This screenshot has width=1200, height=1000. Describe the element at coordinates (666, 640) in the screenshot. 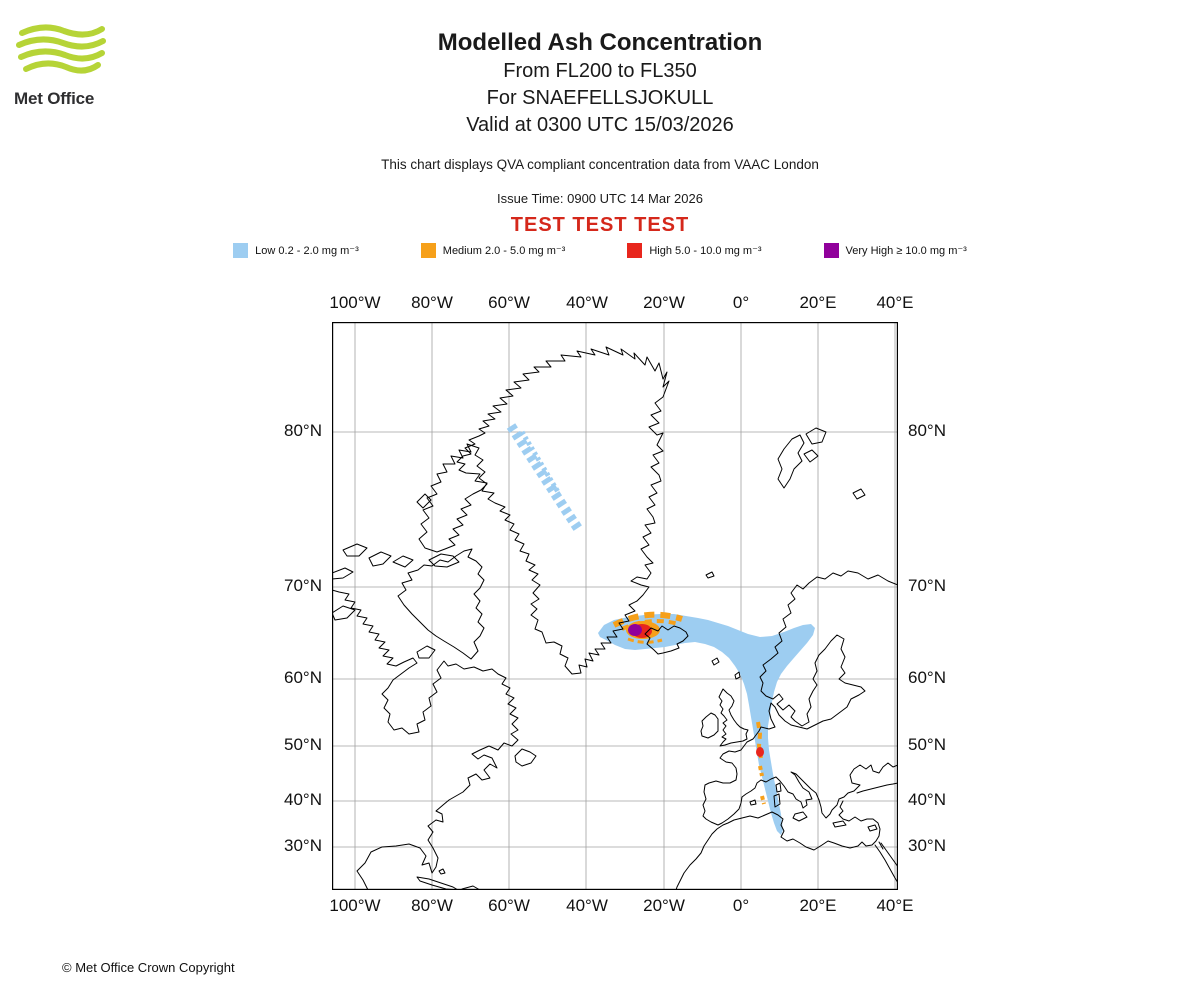

I see `coast-iceland` at that location.